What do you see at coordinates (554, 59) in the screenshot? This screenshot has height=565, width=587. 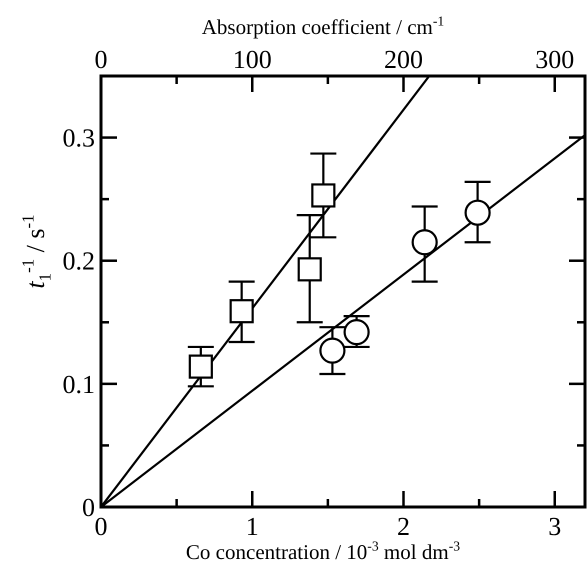 I see `x2-tick-label: 300` at bounding box center [554, 59].